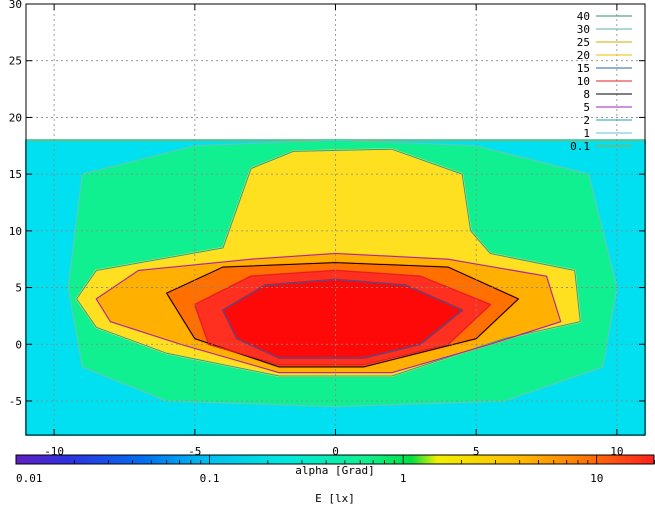 The width and height of the screenshot is (655, 505). Describe the element at coordinates (586, 107) in the screenshot. I see `legend-label: 5` at that location.